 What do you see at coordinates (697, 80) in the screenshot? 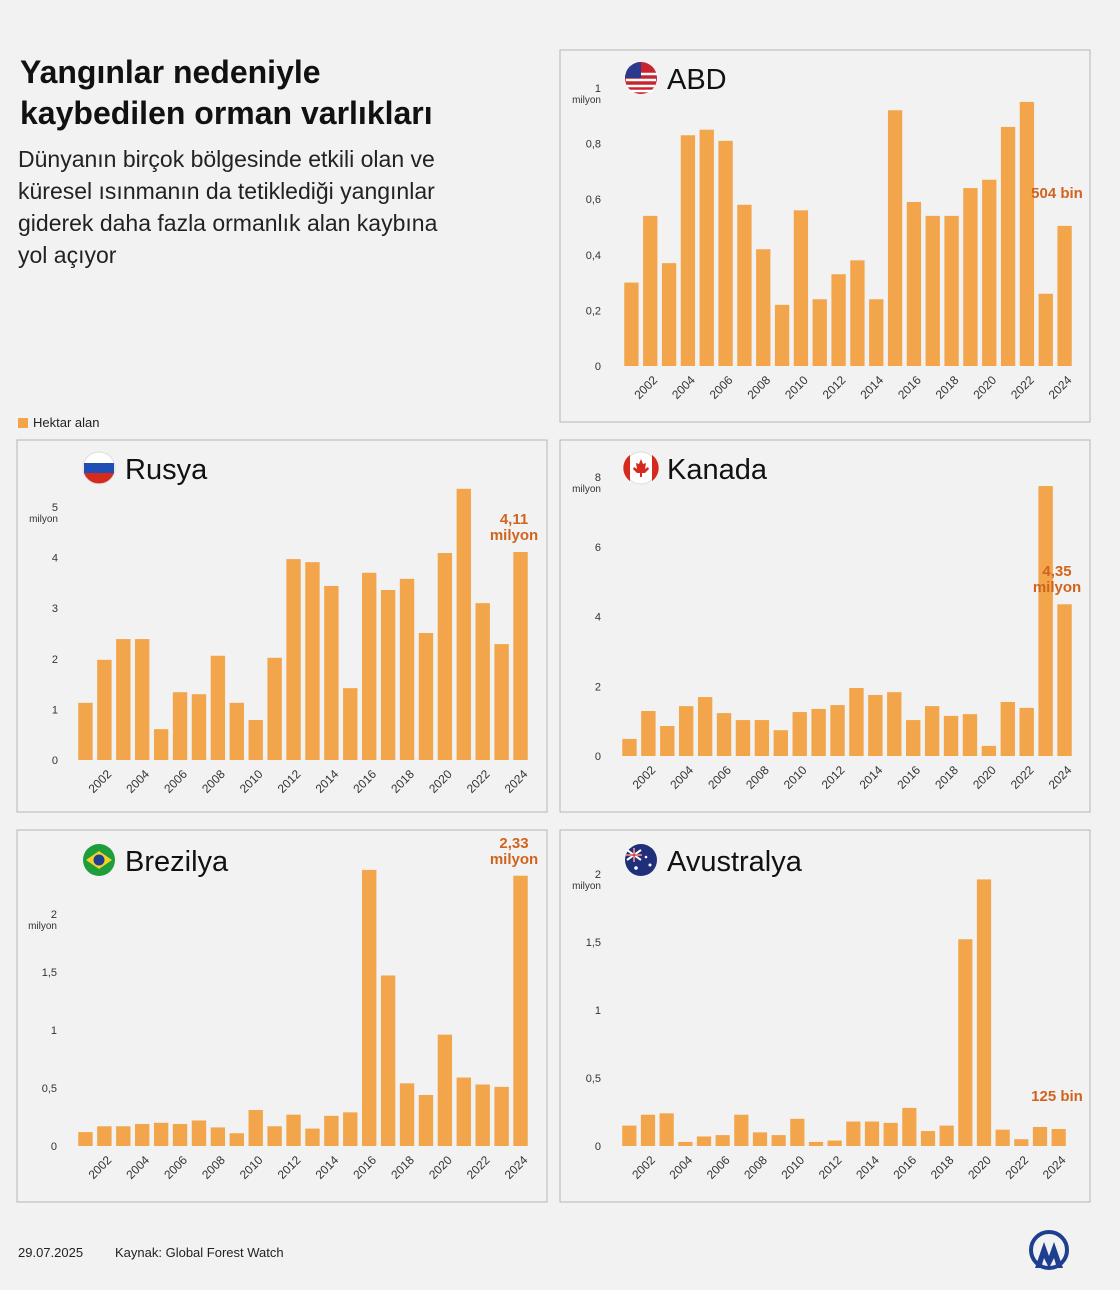
I see `chart-title: ABD` at bounding box center [697, 80].